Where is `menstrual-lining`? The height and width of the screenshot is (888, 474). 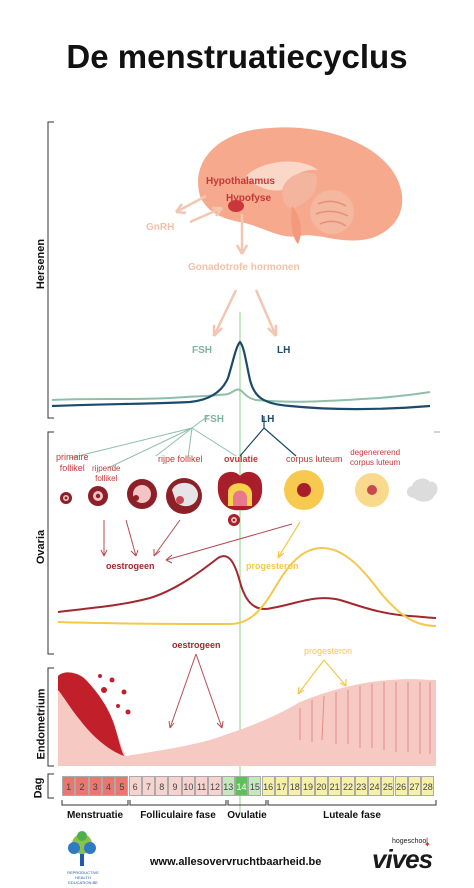
menstrual-lining is located at coordinates (91, 714).